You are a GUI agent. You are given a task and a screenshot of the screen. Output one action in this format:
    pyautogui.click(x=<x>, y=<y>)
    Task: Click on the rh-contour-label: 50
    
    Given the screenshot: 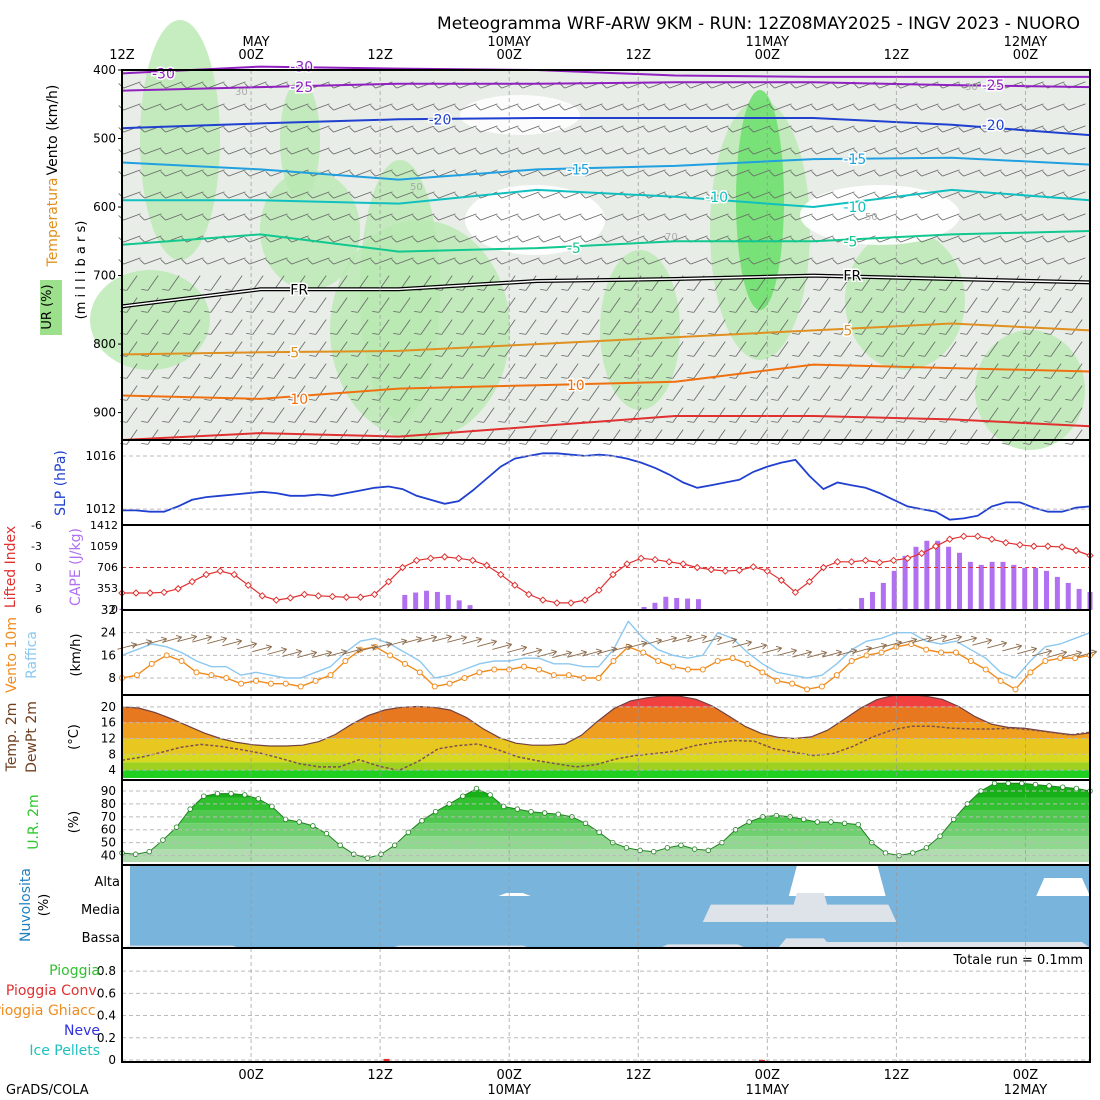 What is the action you would take?
    pyautogui.click(x=871, y=217)
    